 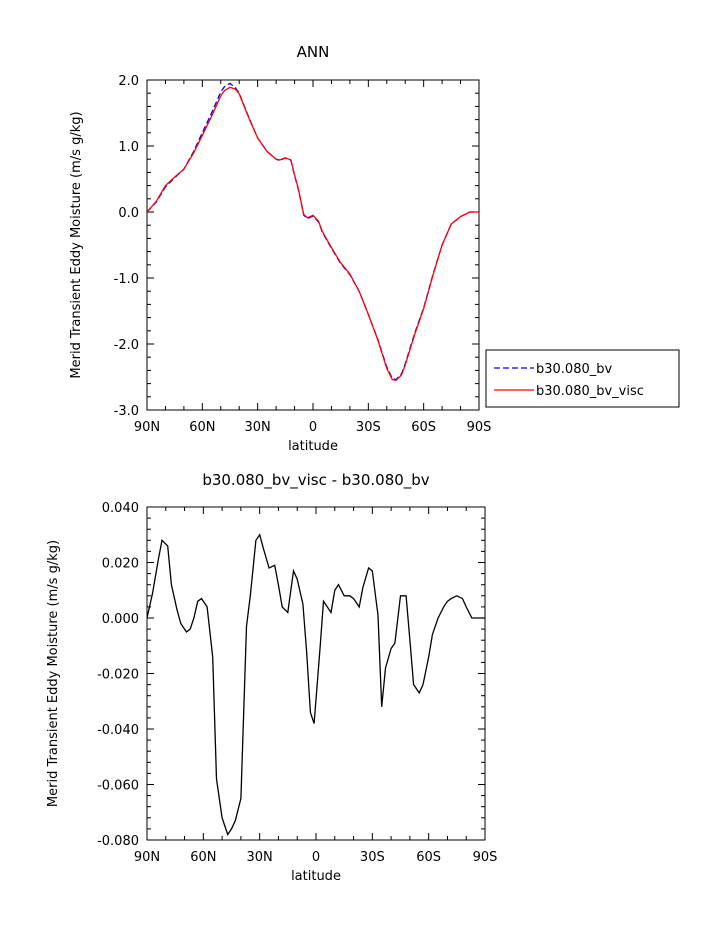 I want to click on y-tick-label: 1.0, so click(x=128, y=147).